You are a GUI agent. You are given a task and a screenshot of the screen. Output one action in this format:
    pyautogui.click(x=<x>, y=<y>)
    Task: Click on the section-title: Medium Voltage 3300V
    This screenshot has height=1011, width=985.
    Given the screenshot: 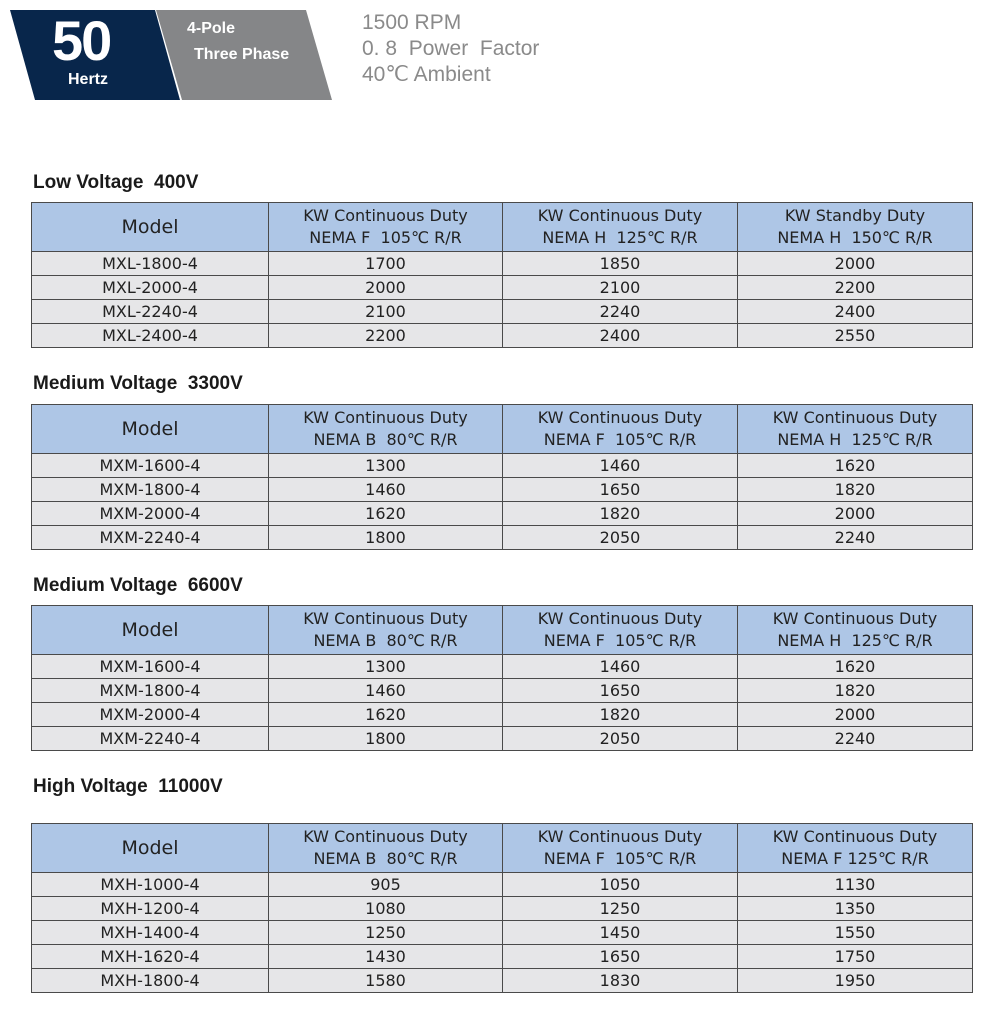 What is the action you would take?
    pyautogui.click(x=138, y=383)
    